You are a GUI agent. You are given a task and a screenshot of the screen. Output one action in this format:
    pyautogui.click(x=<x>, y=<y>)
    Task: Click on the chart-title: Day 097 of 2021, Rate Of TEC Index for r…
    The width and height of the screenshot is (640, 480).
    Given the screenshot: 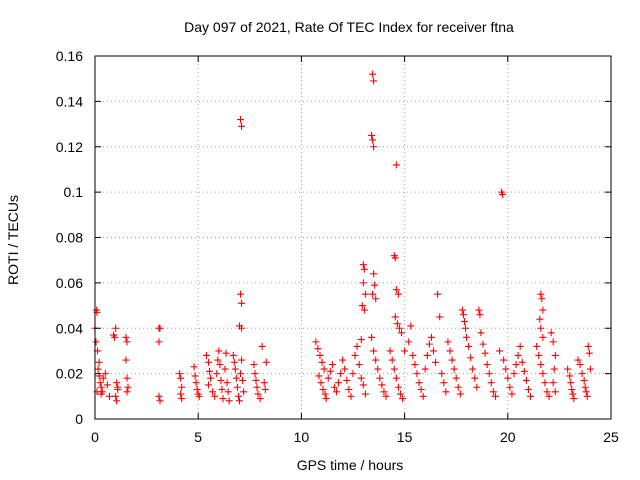 What is the action you would take?
    pyautogui.click(x=349, y=27)
    